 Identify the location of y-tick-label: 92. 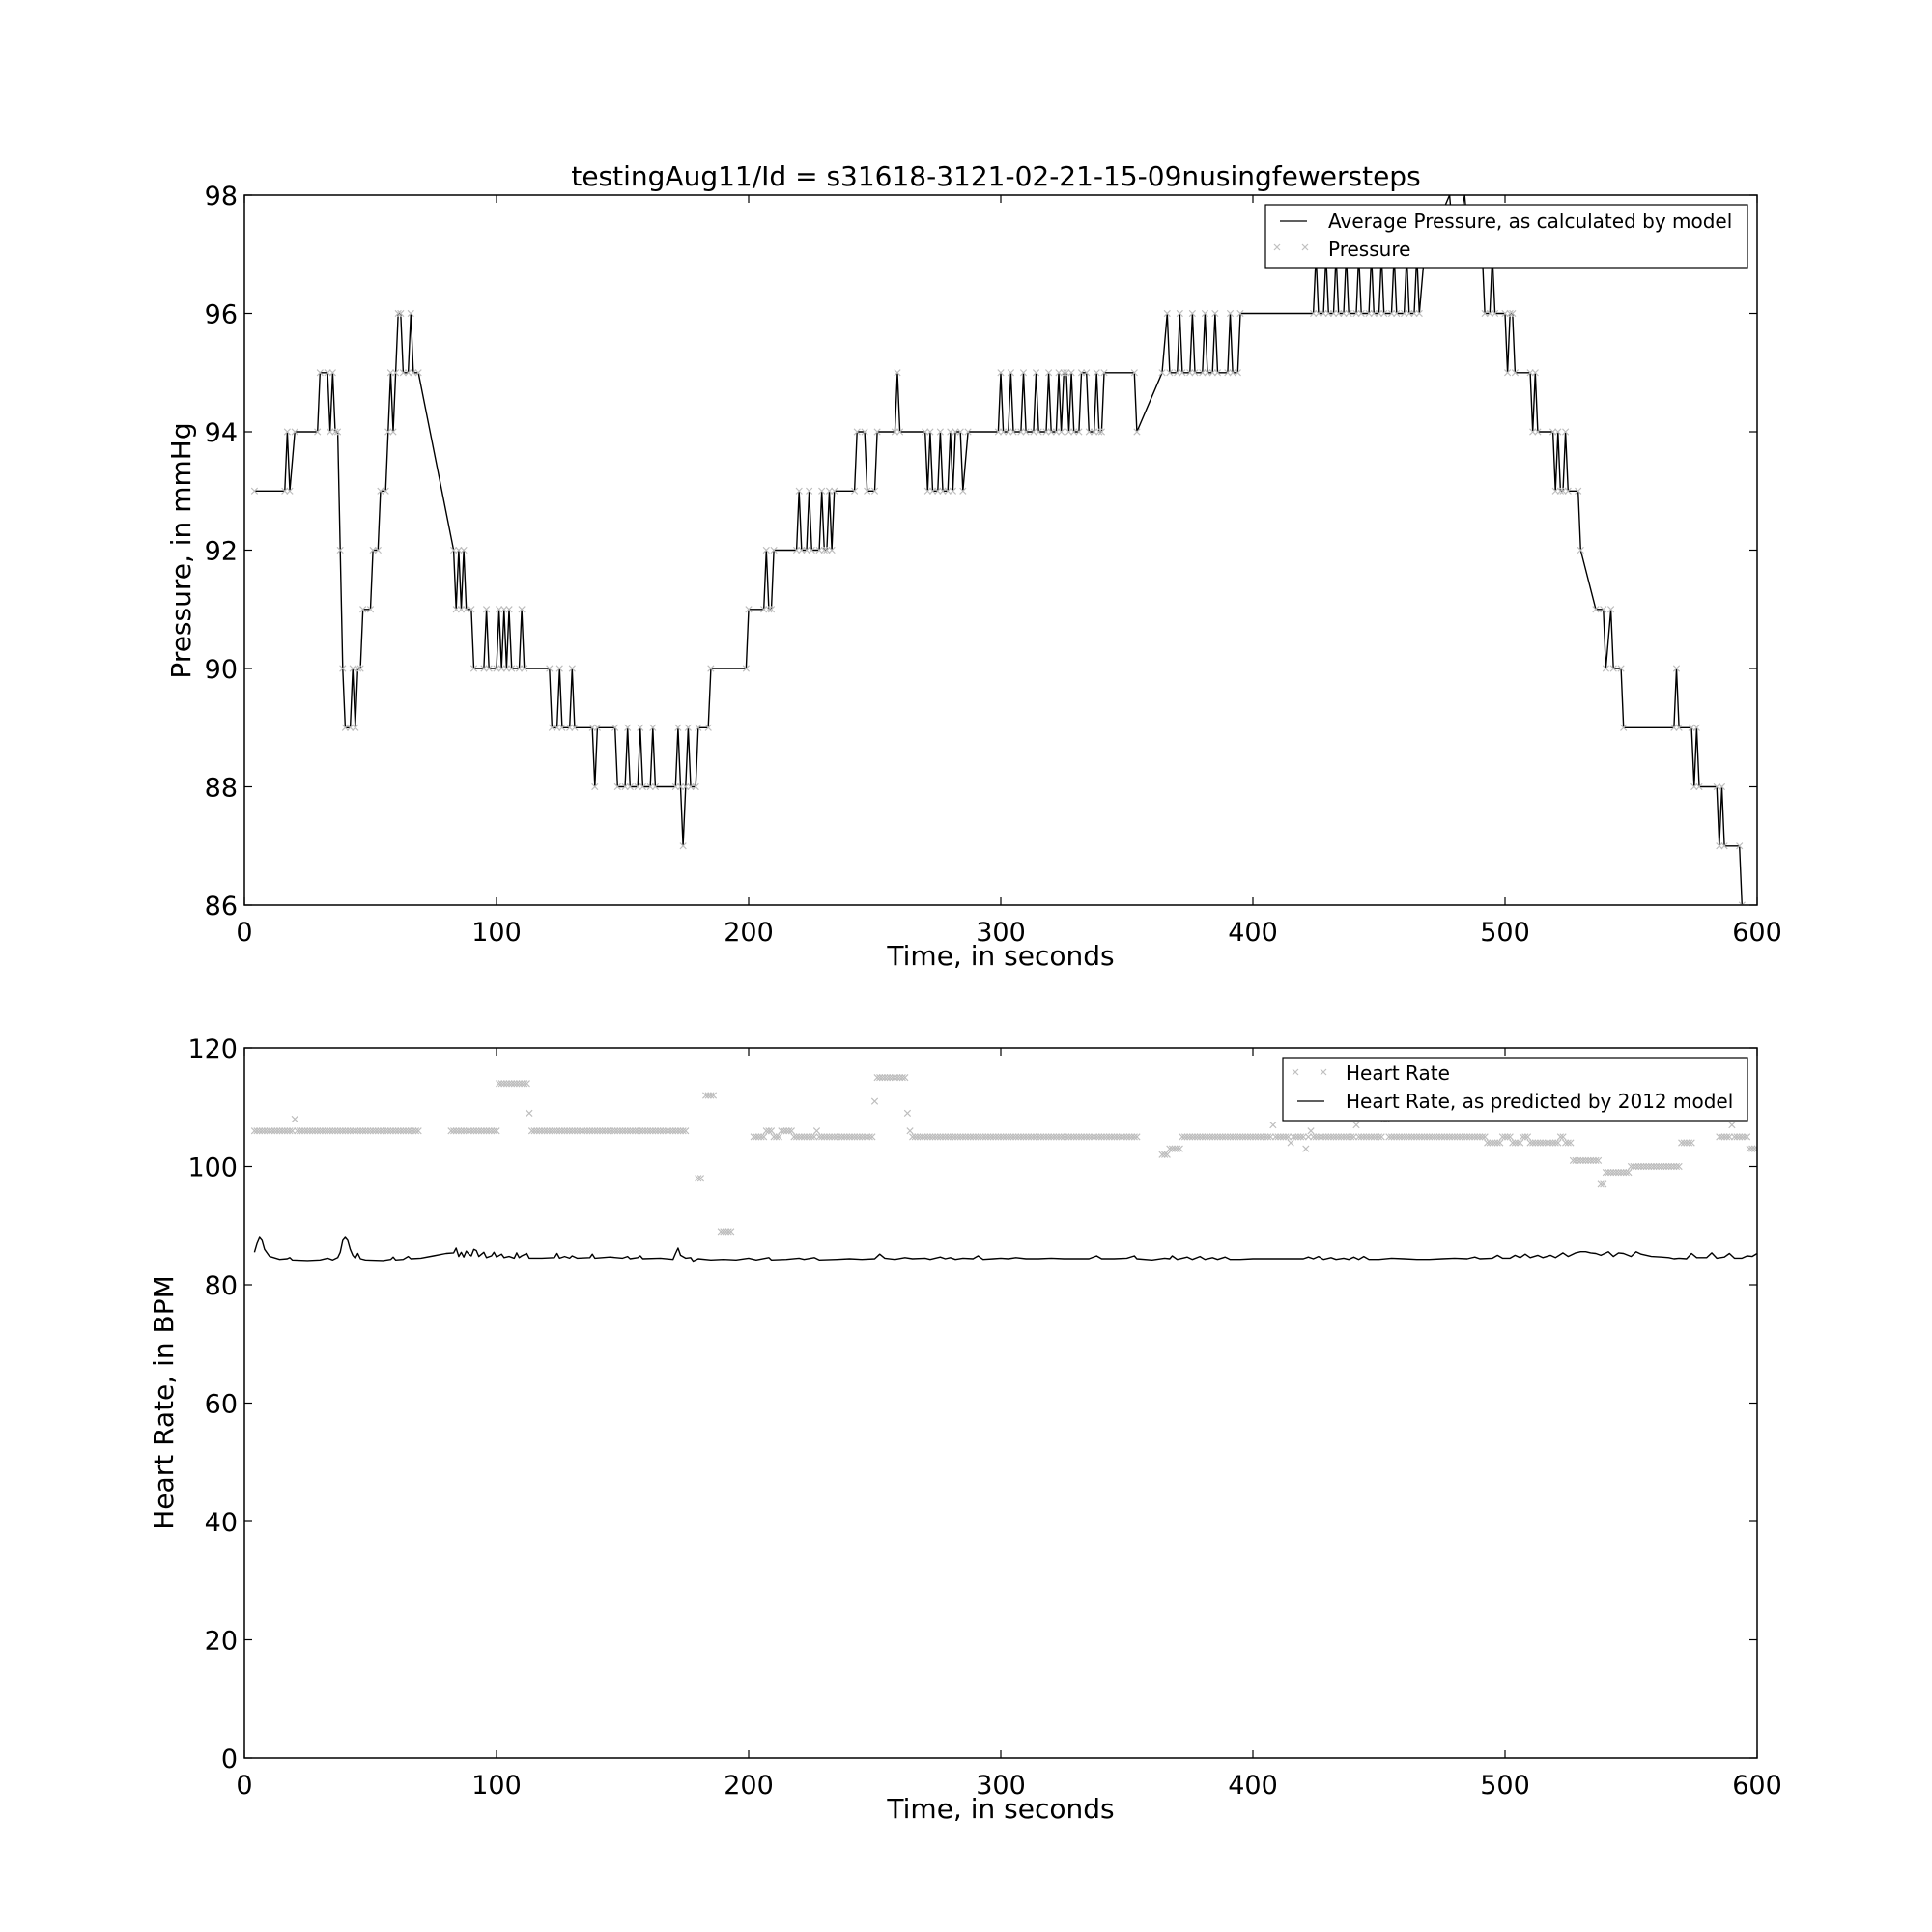
(221, 552).